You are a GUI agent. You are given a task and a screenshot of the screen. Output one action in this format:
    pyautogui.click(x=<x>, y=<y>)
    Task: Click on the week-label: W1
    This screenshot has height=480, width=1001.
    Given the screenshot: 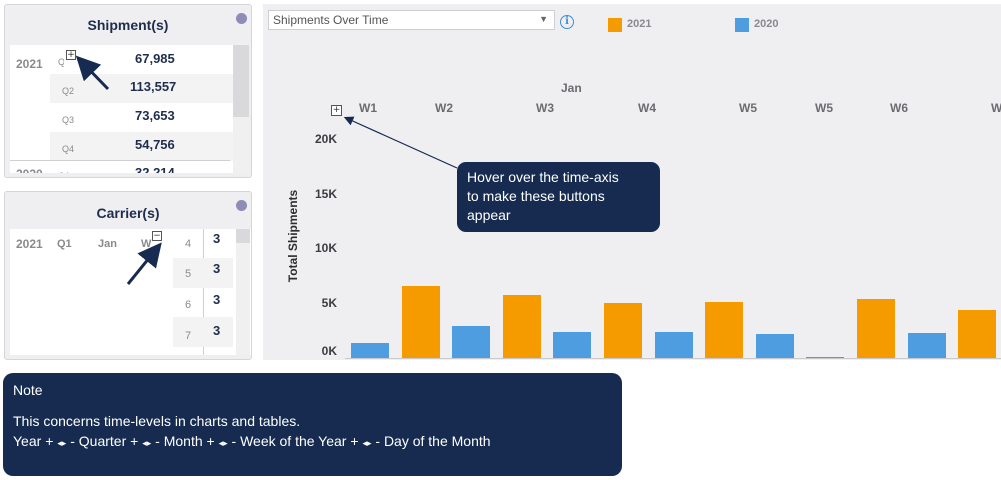 What is the action you would take?
    pyautogui.click(x=368, y=108)
    